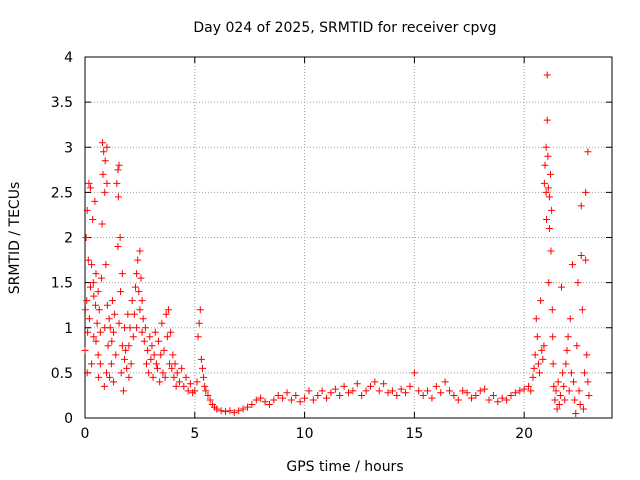 This screenshot has width=640, height=480. What do you see at coordinates (344, 467) in the screenshot?
I see `x-axis-label: GPS time / hours` at bounding box center [344, 467].